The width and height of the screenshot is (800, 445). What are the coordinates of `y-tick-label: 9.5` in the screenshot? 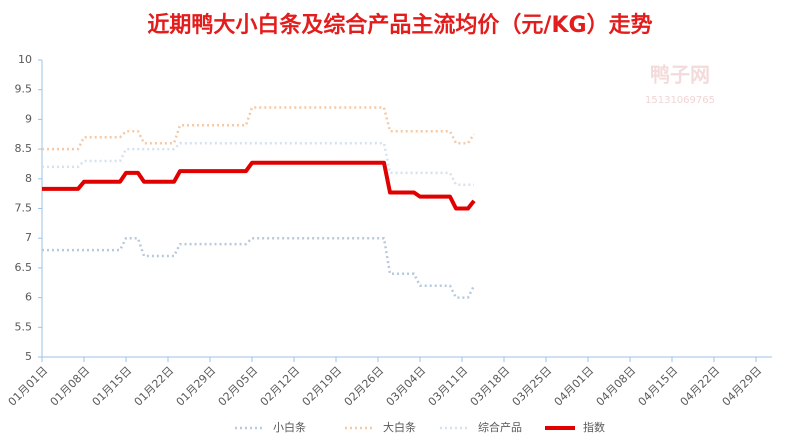 It's located at (24, 89).